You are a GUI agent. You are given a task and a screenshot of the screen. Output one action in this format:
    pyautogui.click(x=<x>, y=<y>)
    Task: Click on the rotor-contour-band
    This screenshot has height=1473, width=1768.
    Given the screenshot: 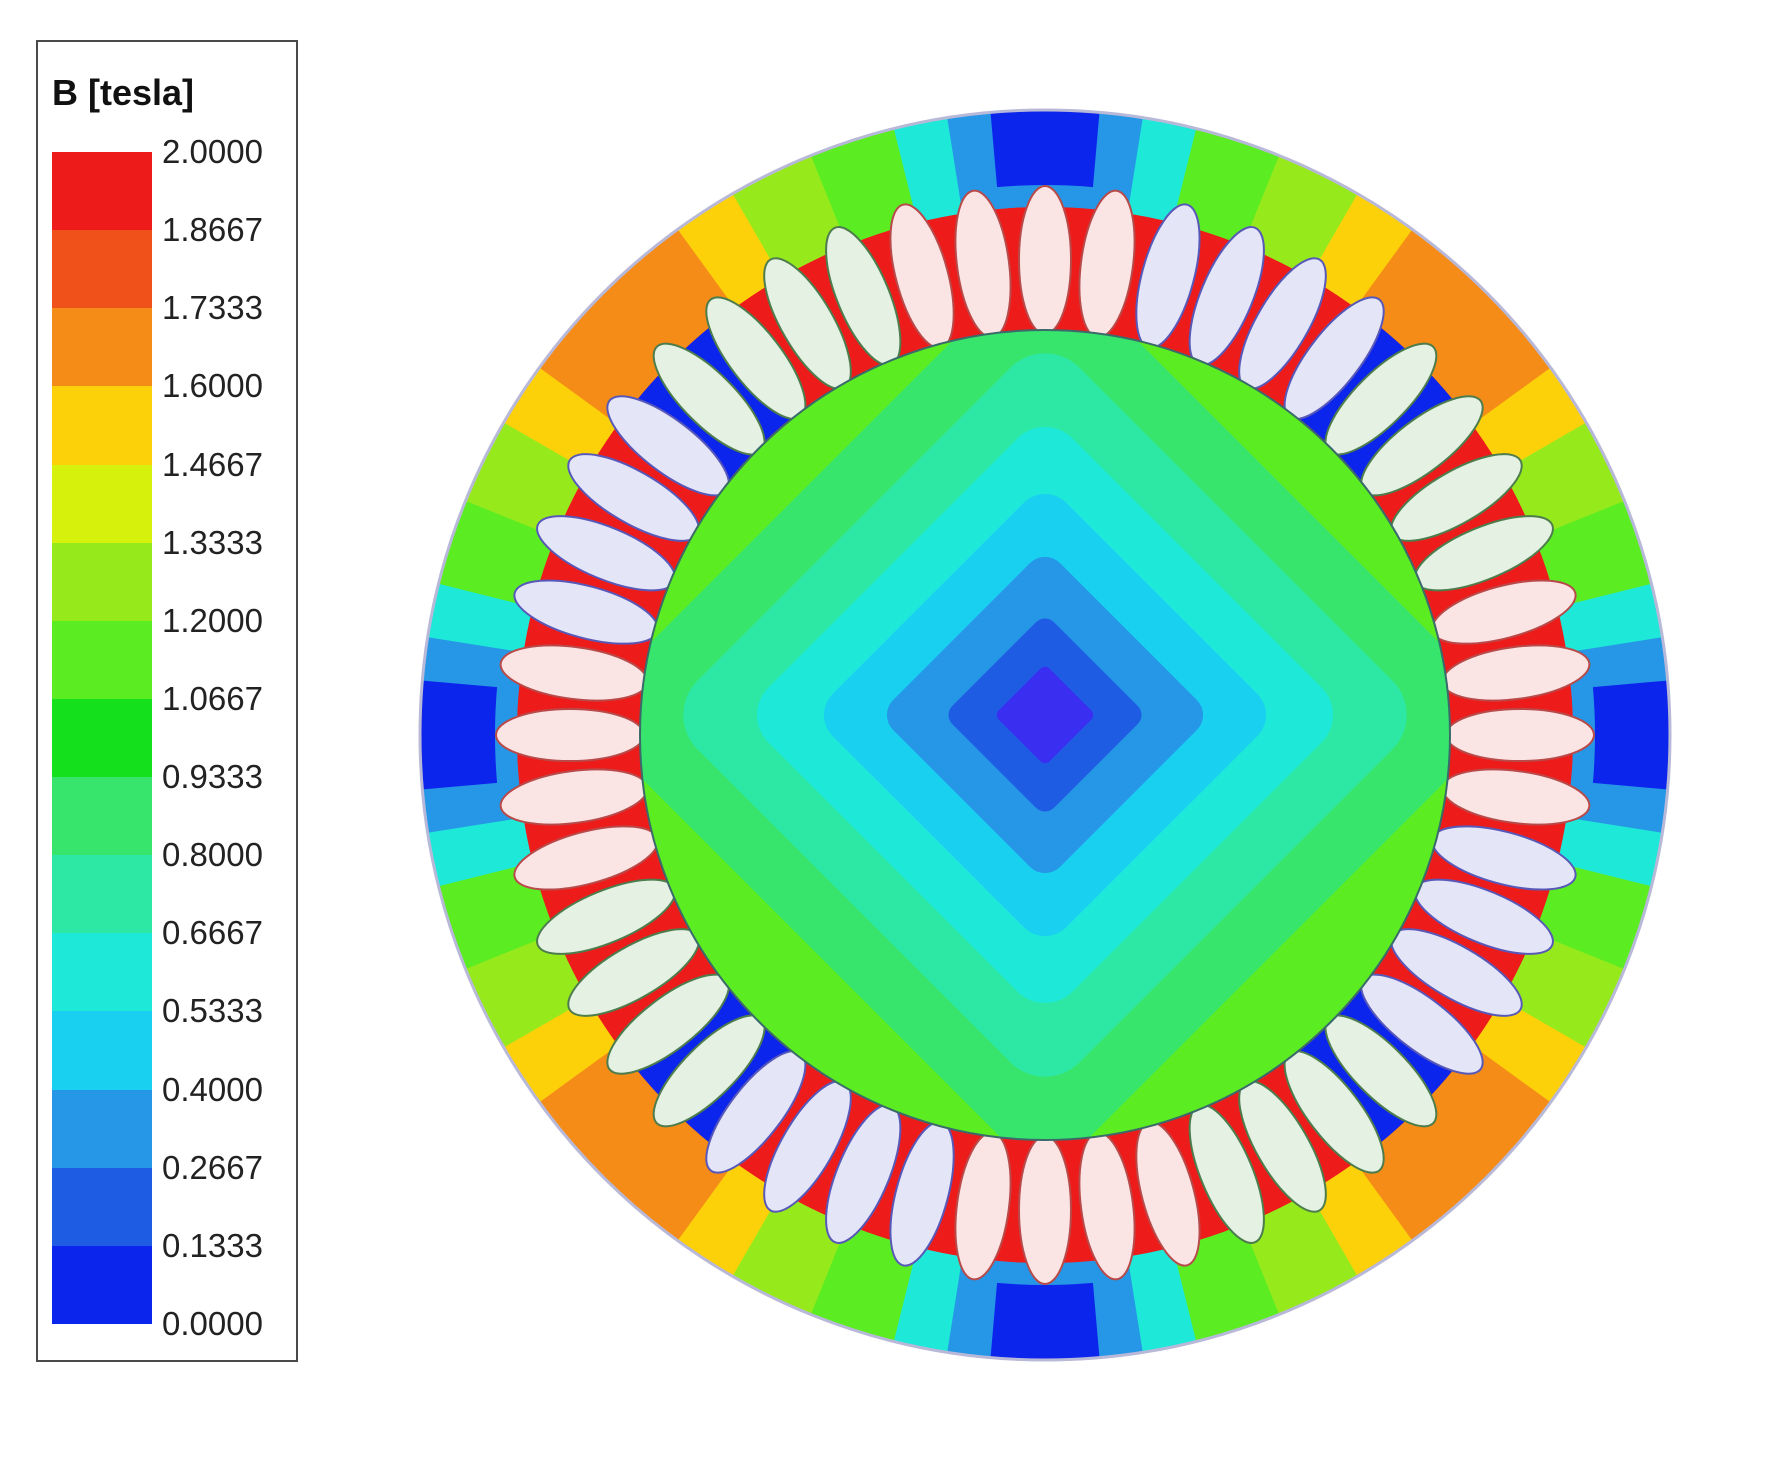 What is the action you would take?
    pyautogui.click(x=1045, y=715)
    